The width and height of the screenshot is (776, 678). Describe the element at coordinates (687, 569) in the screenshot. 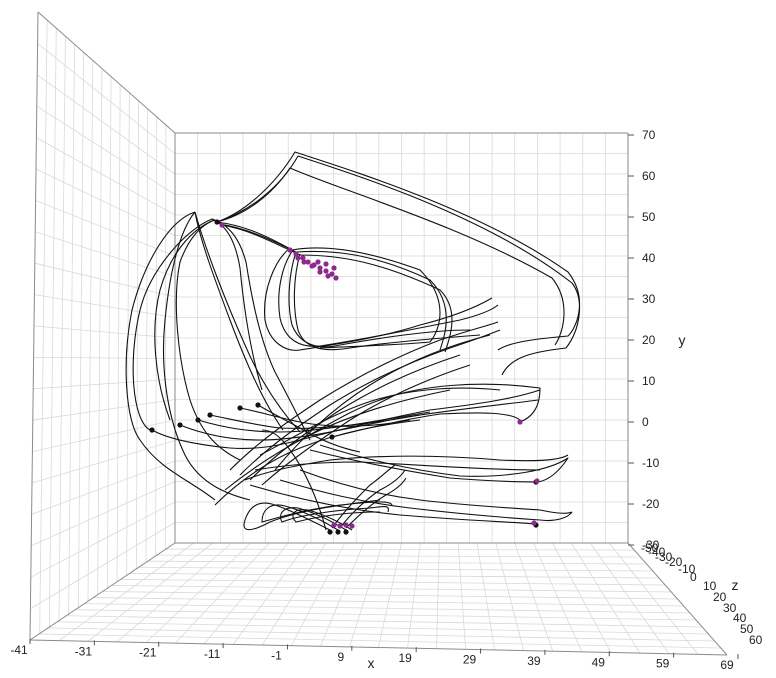

I see `z-tick-label: -10` at that location.